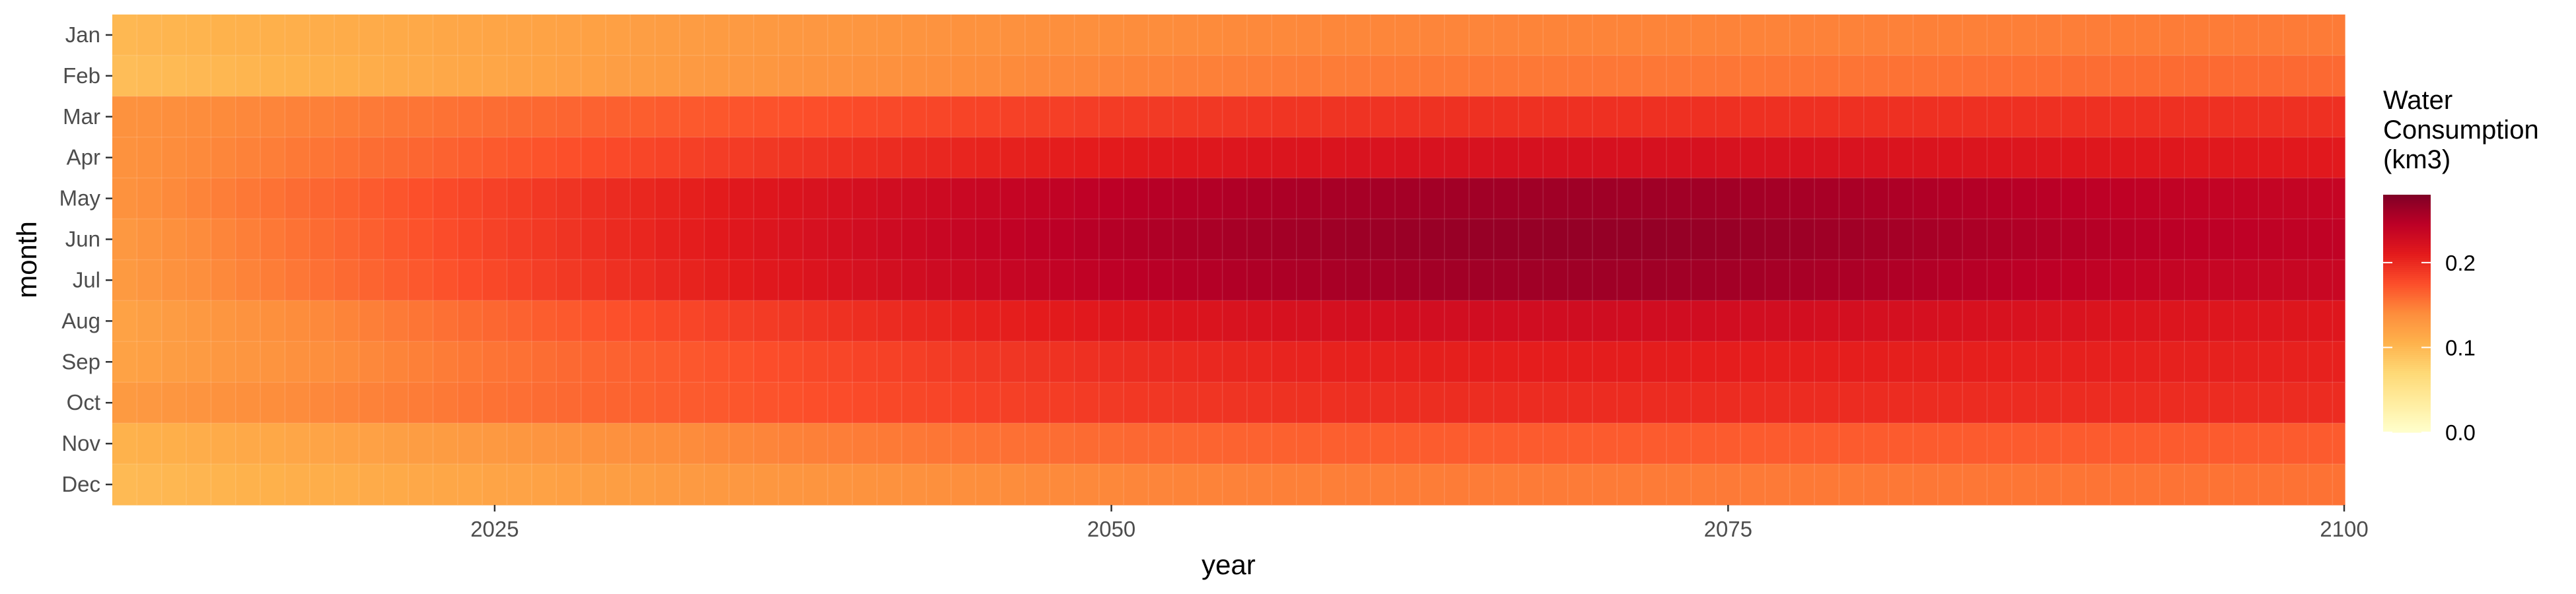 The image size is (2576, 594). I want to click on x-tick-label: 2025, so click(495, 529).